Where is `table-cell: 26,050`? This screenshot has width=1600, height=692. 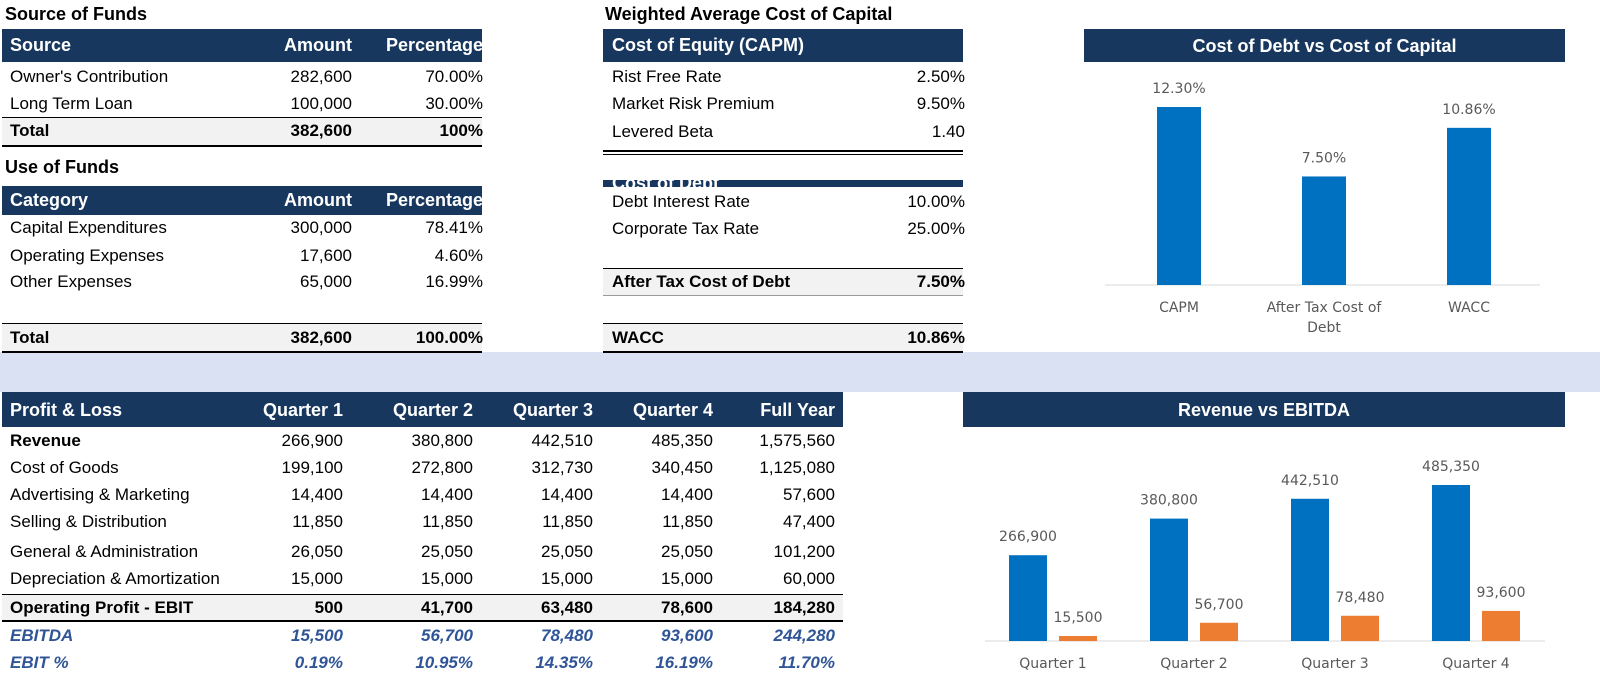
table-cell: 26,050 is located at coordinates (317, 551).